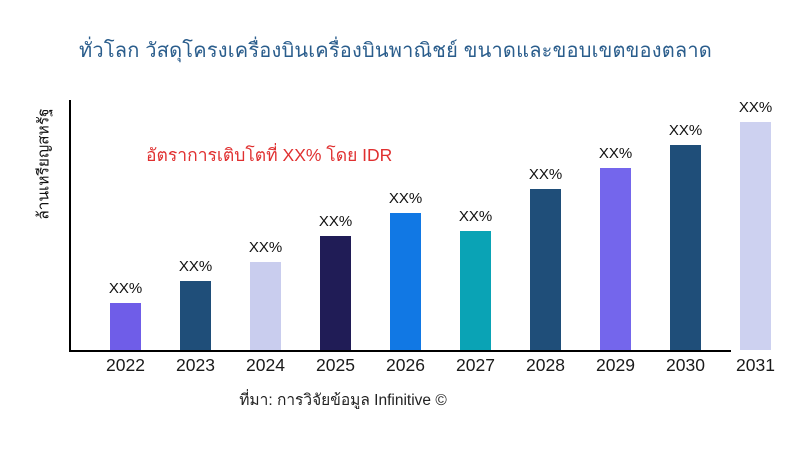 This screenshot has width=800, height=450. I want to click on bar-value-label-2030: XX%, so click(685, 130).